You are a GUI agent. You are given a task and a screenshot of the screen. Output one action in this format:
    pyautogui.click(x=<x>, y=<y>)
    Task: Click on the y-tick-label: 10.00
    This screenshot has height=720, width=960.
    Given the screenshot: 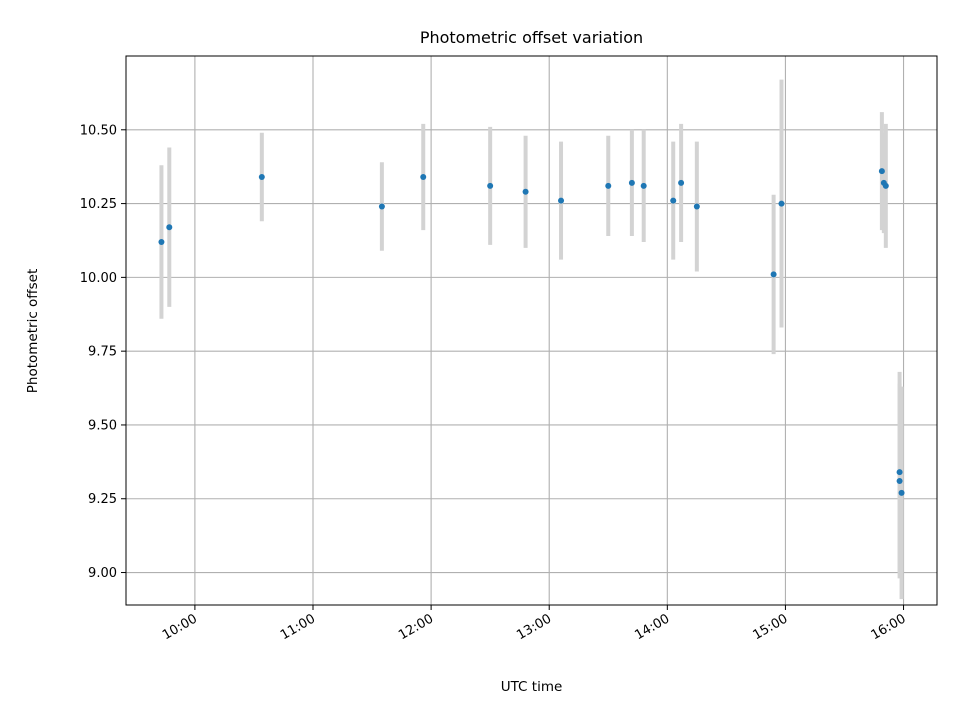 What is the action you would take?
    pyautogui.click(x=98, y=278)
    